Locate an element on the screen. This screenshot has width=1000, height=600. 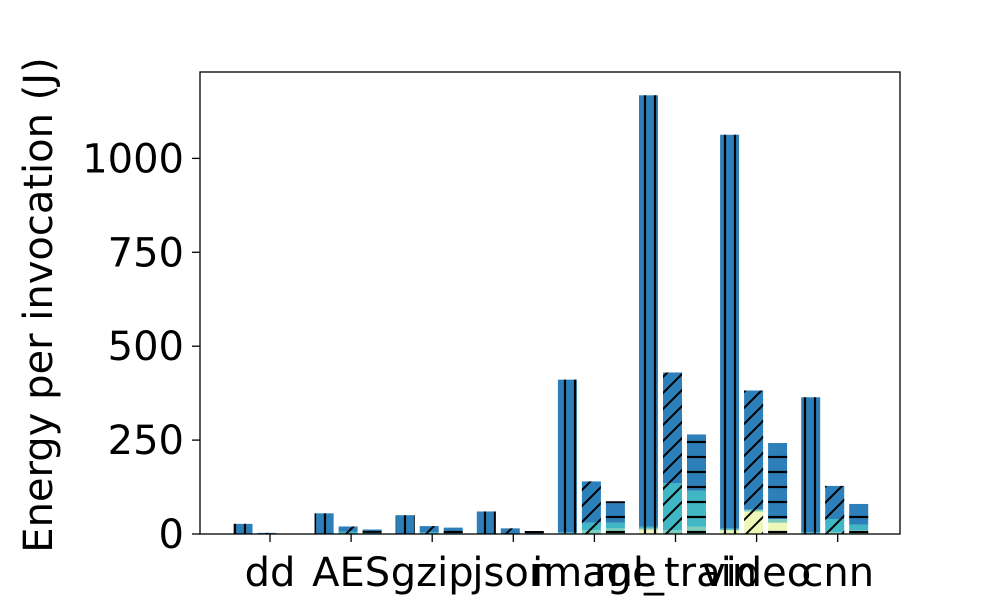
y-tick-label: 1000 is located at coordinates (133, 159).